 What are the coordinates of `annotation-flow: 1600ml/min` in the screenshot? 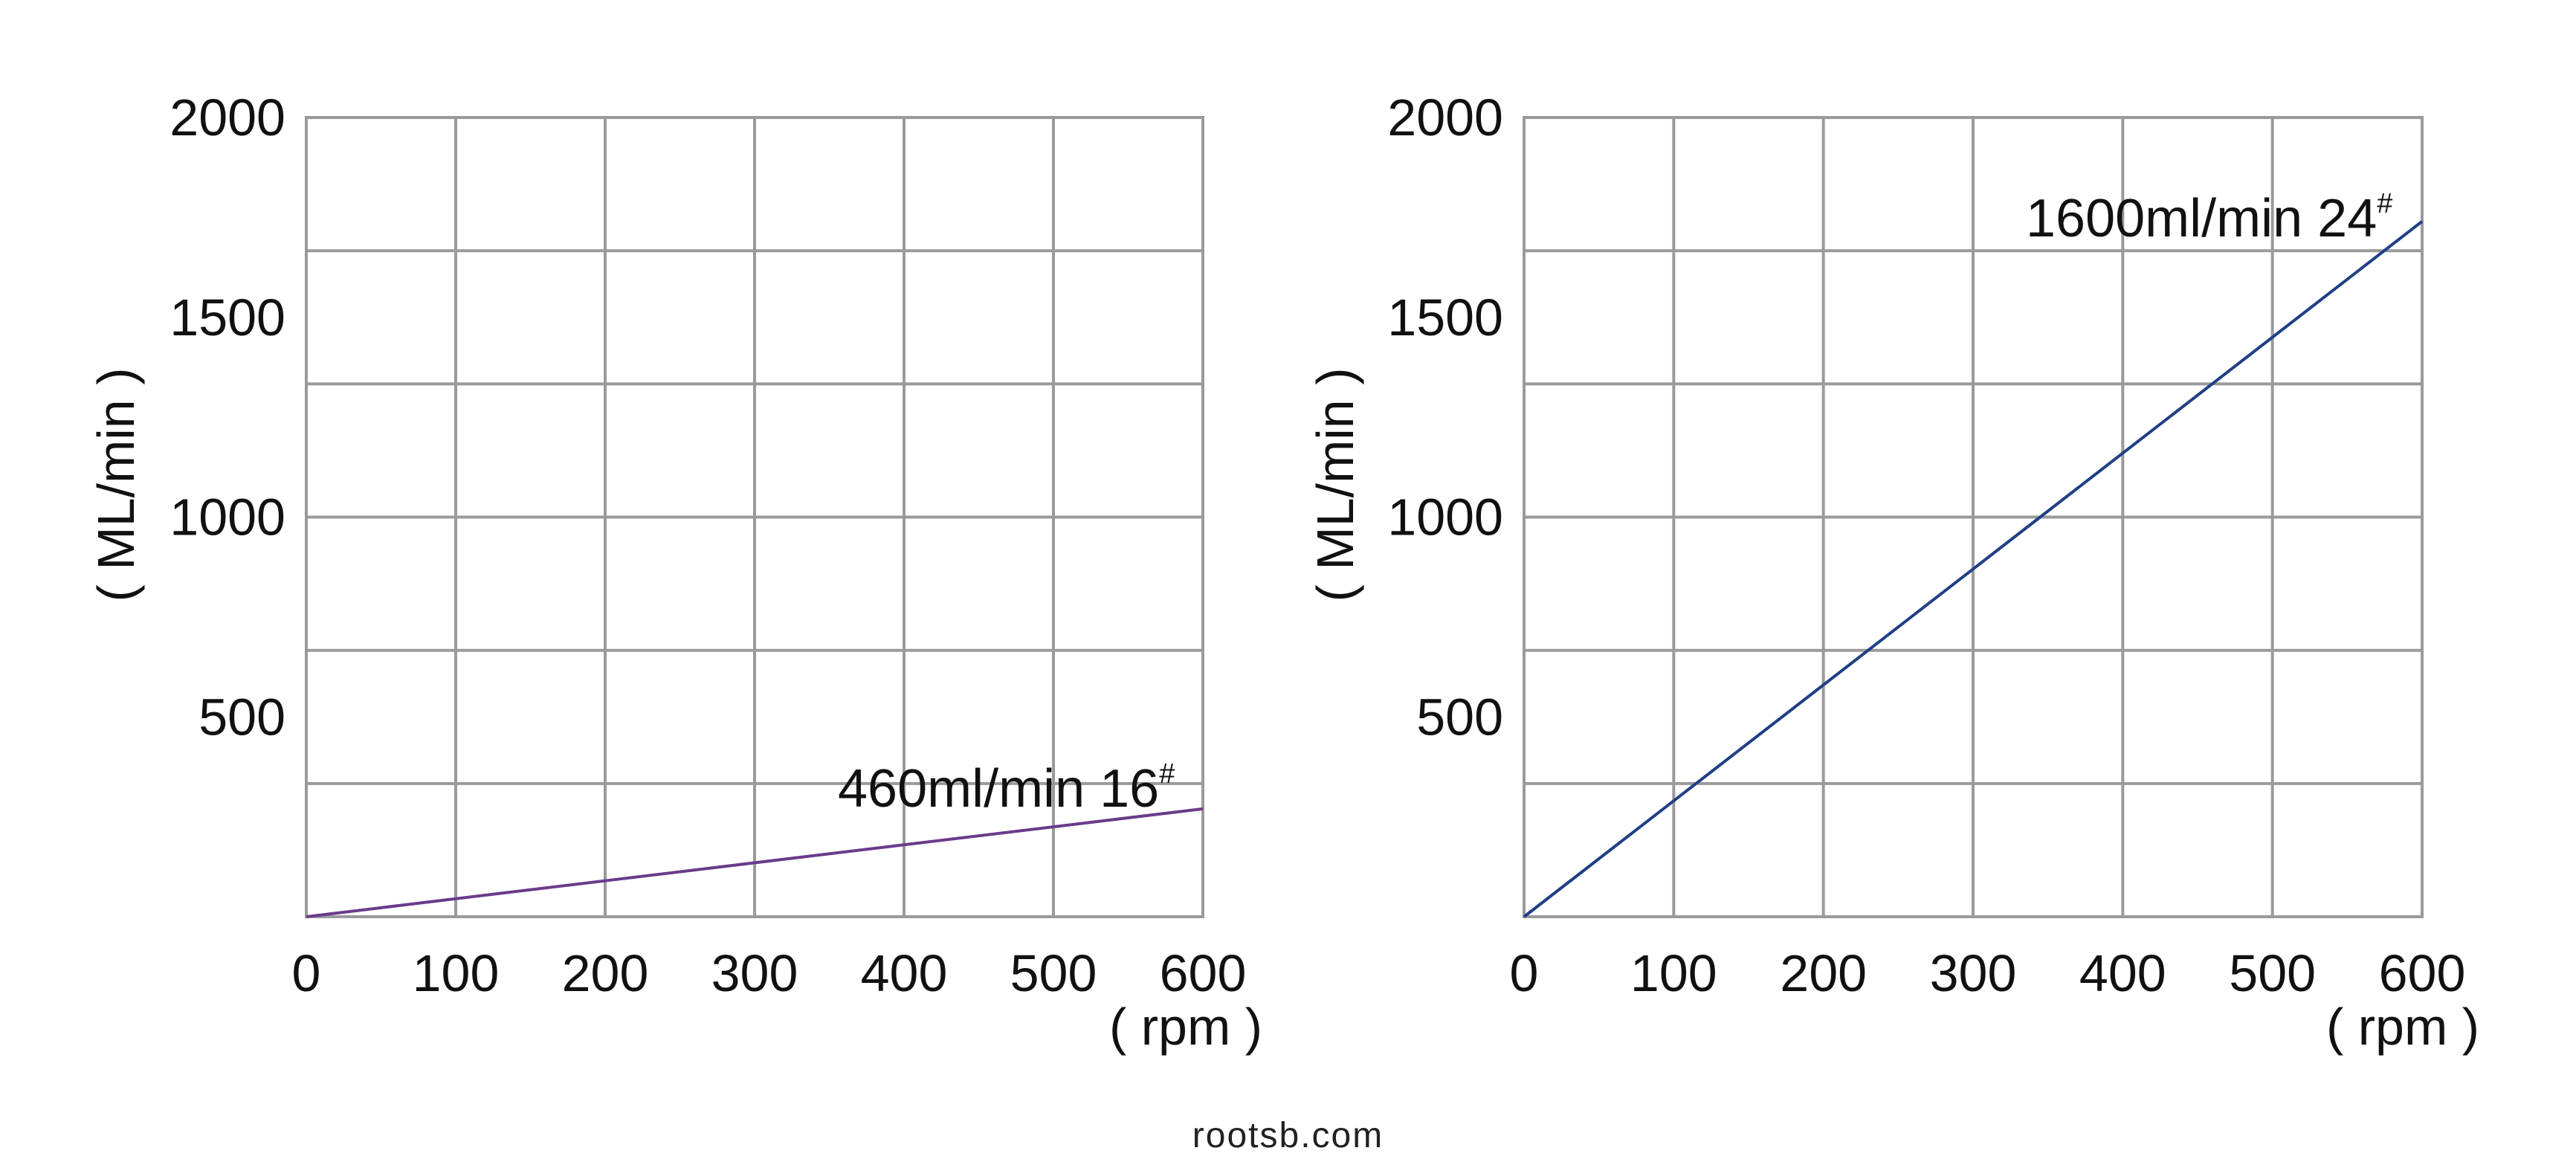 It's located at (2171, 219).